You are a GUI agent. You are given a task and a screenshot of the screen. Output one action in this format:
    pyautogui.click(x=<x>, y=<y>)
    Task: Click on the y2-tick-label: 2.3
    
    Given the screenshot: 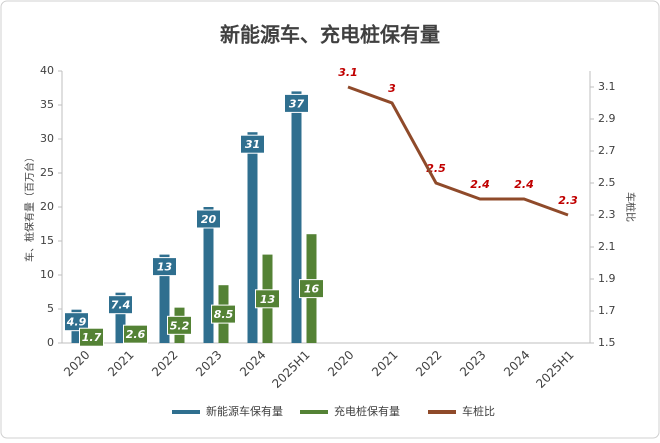 What is the action you would take?
    pyautogui.click(x=607, y=214)
    